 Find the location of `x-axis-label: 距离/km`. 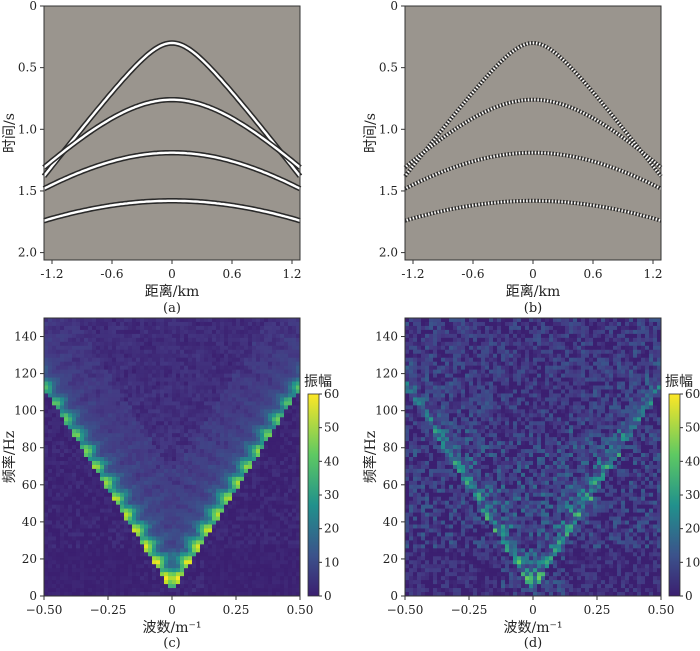

x-axis-label: 距离/km is located at coordinates (533, 291).